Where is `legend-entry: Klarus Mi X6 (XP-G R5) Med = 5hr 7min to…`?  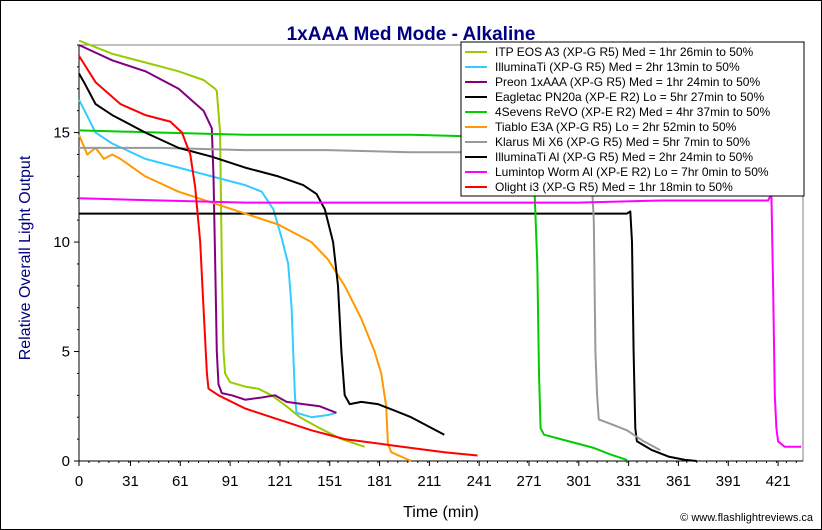
legend-entry: Klarus Mi X6 (XP-G R5) Med = 5hr 7min to… is located at coordinates (622, 142).